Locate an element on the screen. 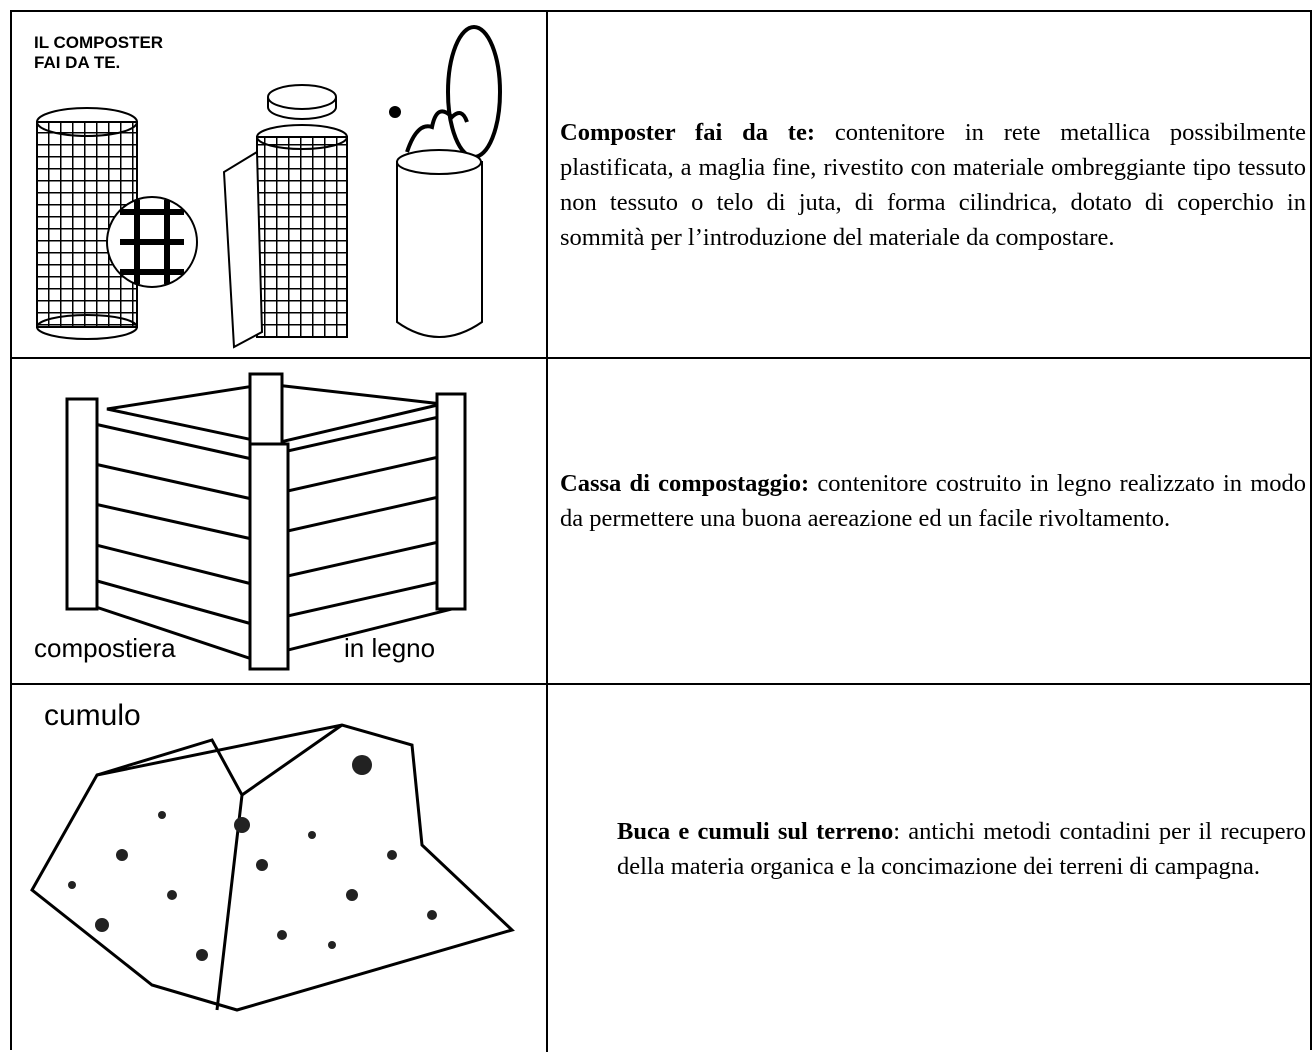  illustration: cumulo is located at coordinates (272, 855).